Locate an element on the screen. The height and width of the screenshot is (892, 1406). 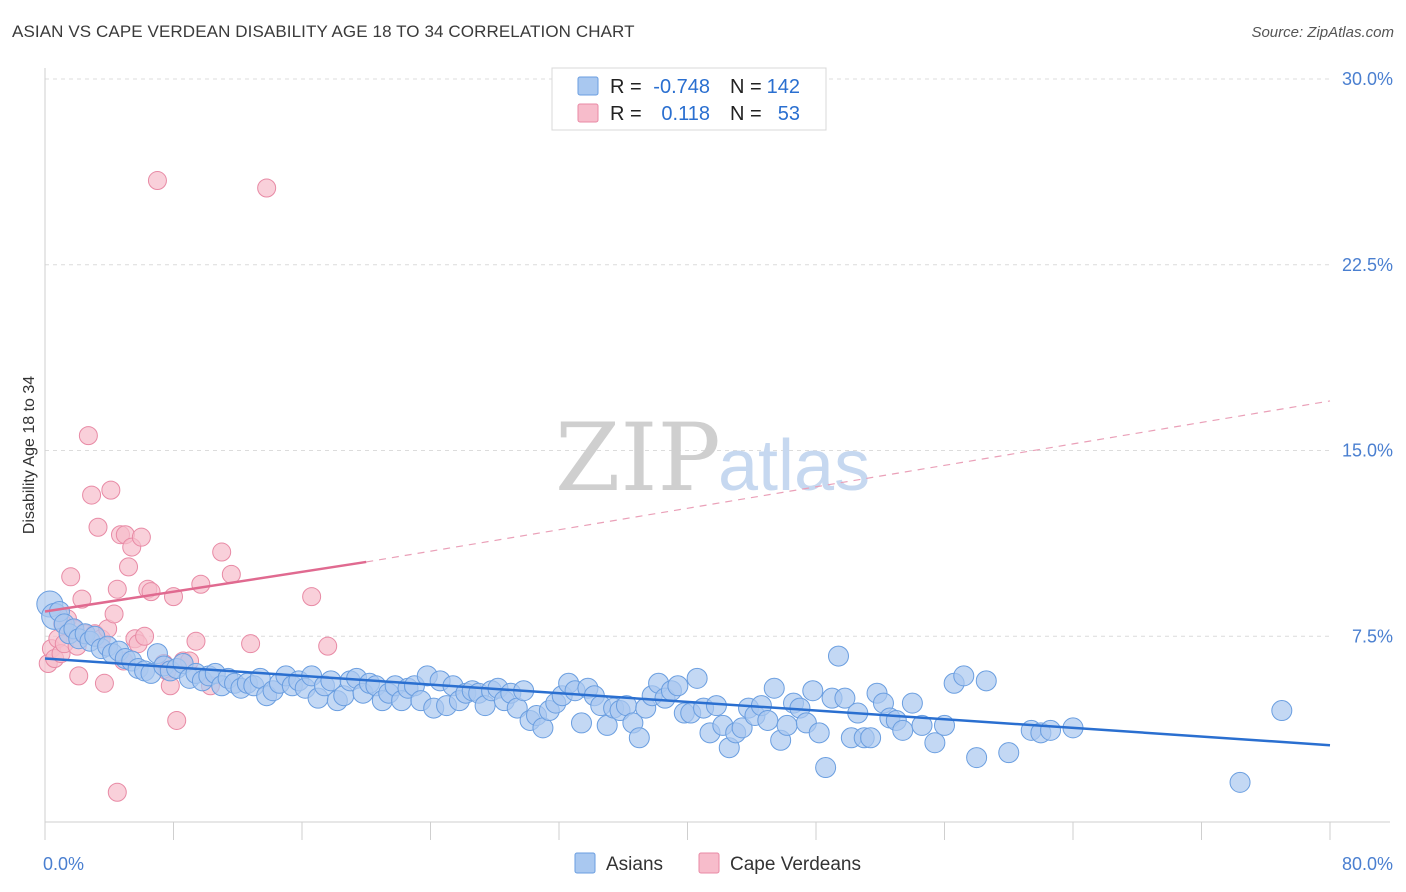
bottom-legend-label-cape-verdeans: Cape Verdeans is located at coordinates (795, 864).